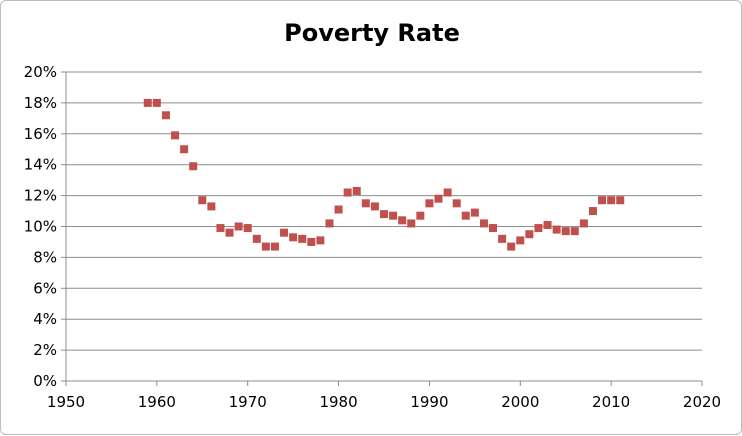 Image resolution: width=742 pixels, height=436 pixels. I want to click on chart-title: Poverty Rate, so click(372, 33).